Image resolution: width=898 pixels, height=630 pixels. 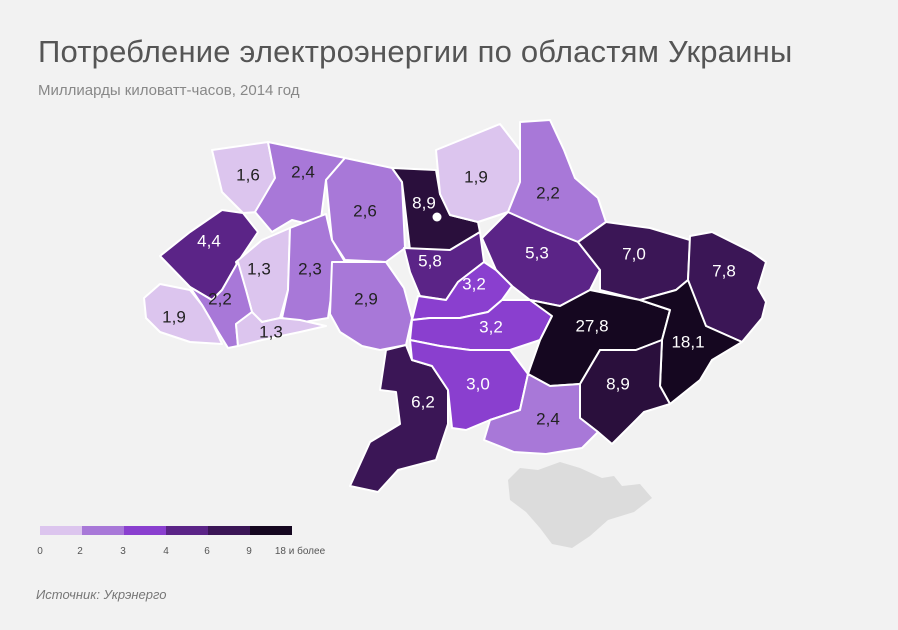 I want to click on region-value-label: 7,8, so click(x=724, y=270).